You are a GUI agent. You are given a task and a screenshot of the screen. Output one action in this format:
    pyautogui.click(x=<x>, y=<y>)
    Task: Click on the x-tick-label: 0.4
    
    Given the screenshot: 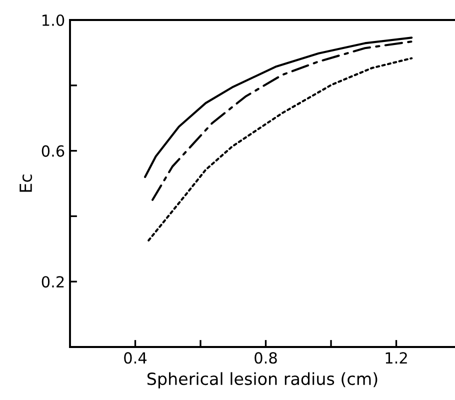 What is the action you would take?
    pyautogui.click(x=135, y=358)
    